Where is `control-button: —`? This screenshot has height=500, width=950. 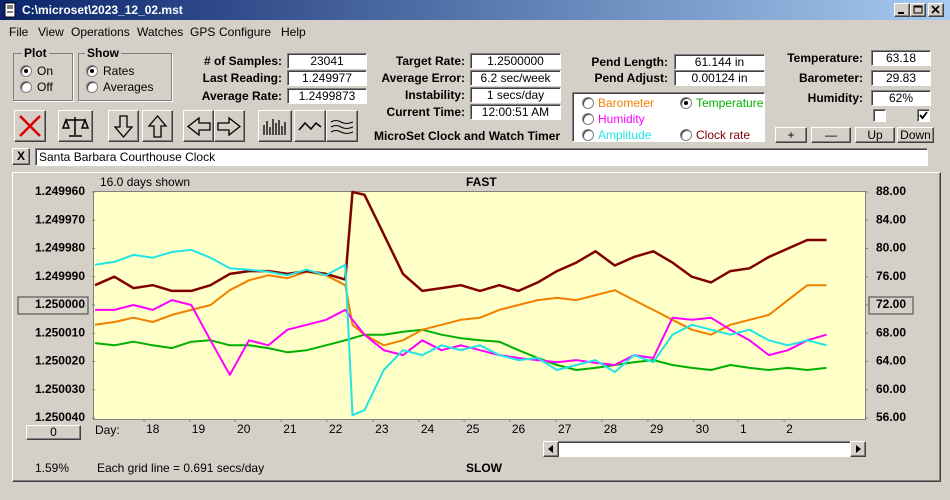
control-button: — is located at coordinates (831, 135).